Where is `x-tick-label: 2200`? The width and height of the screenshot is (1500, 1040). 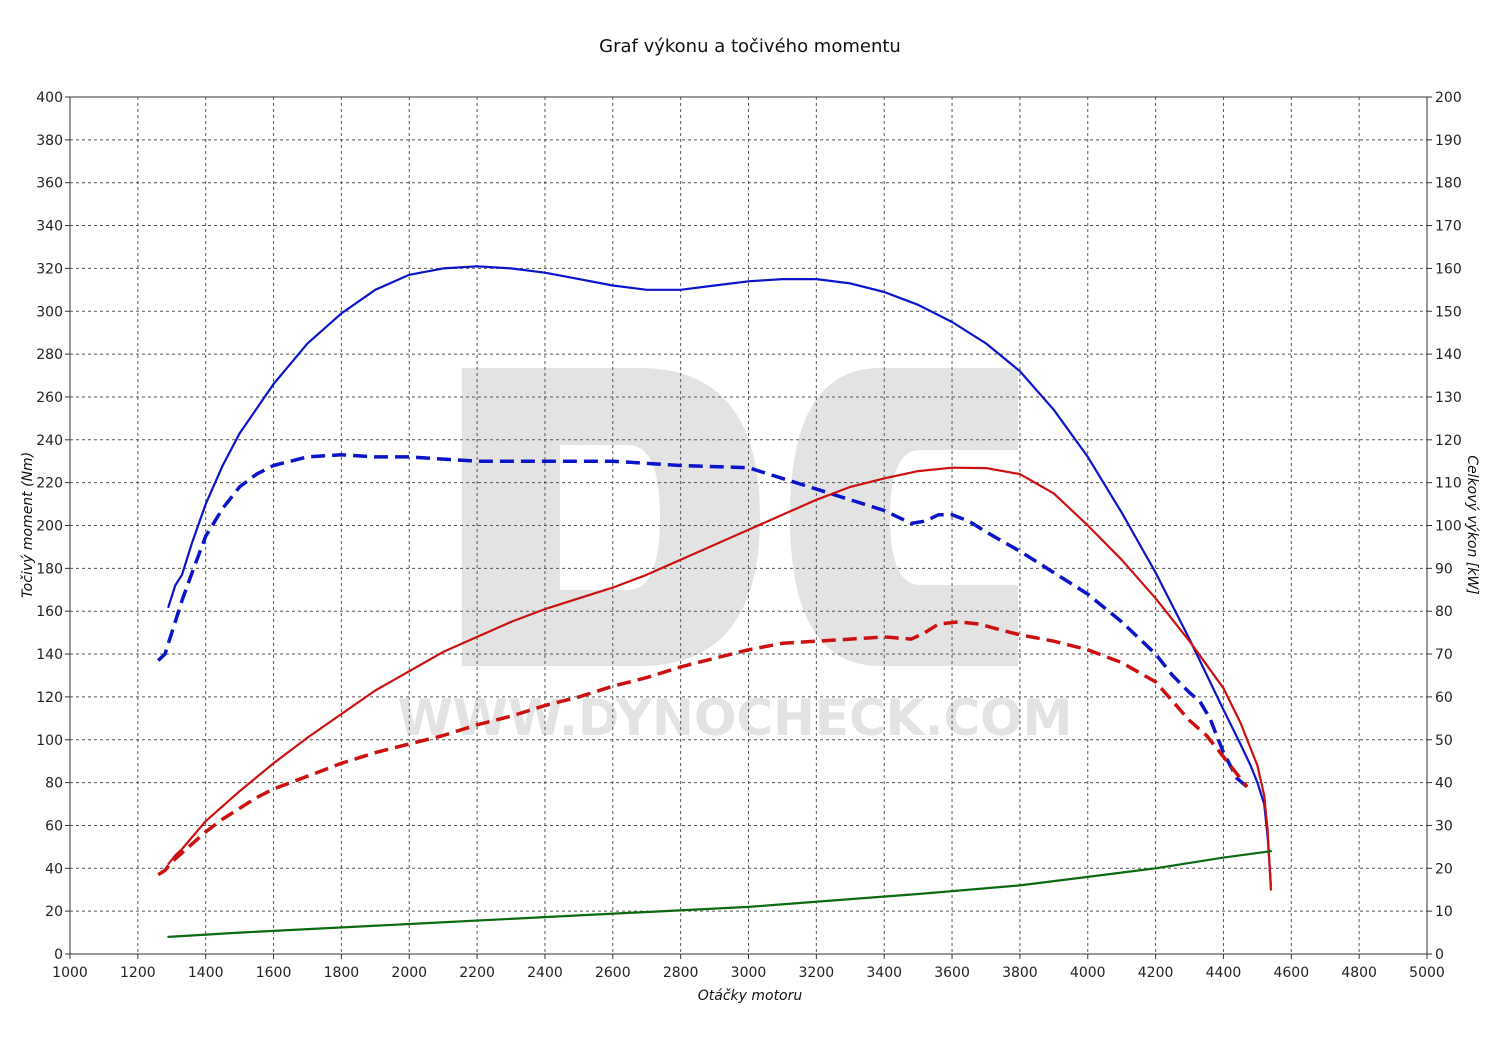
x-tick-label: 2200 is located at coordinates (477, 973).